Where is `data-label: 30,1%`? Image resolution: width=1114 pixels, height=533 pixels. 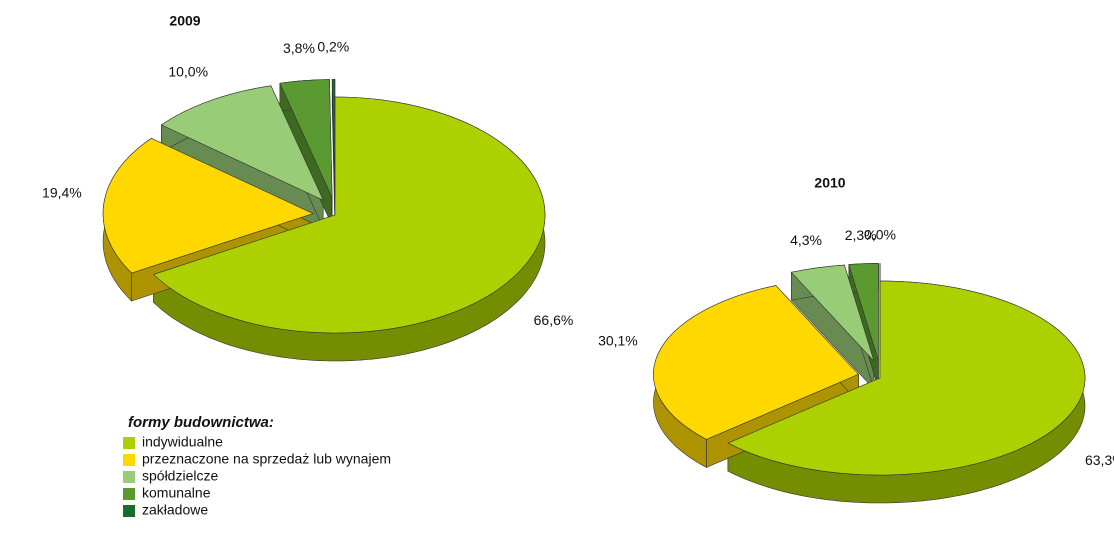 data-label: 30,1% is located at coordinates (618, 341).